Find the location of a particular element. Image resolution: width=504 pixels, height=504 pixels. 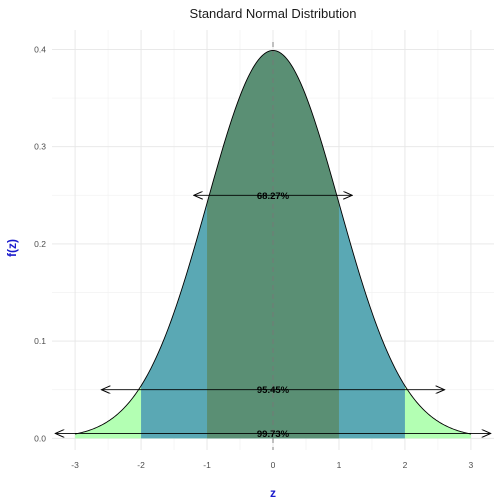

y-tick-label: 0.2 is located at coordinates (40, 244).